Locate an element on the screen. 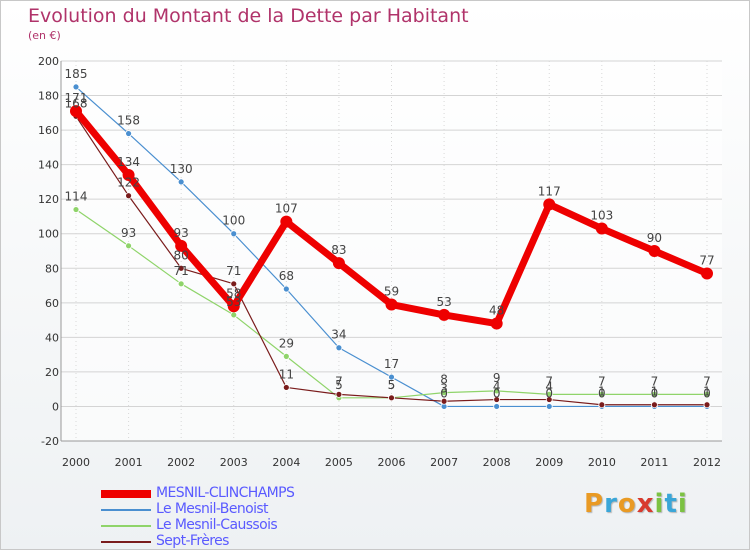 Image resolution: width=750 pixels, height=551 pixels. y-tick-label: -20 is located at coordinates (50, 441).